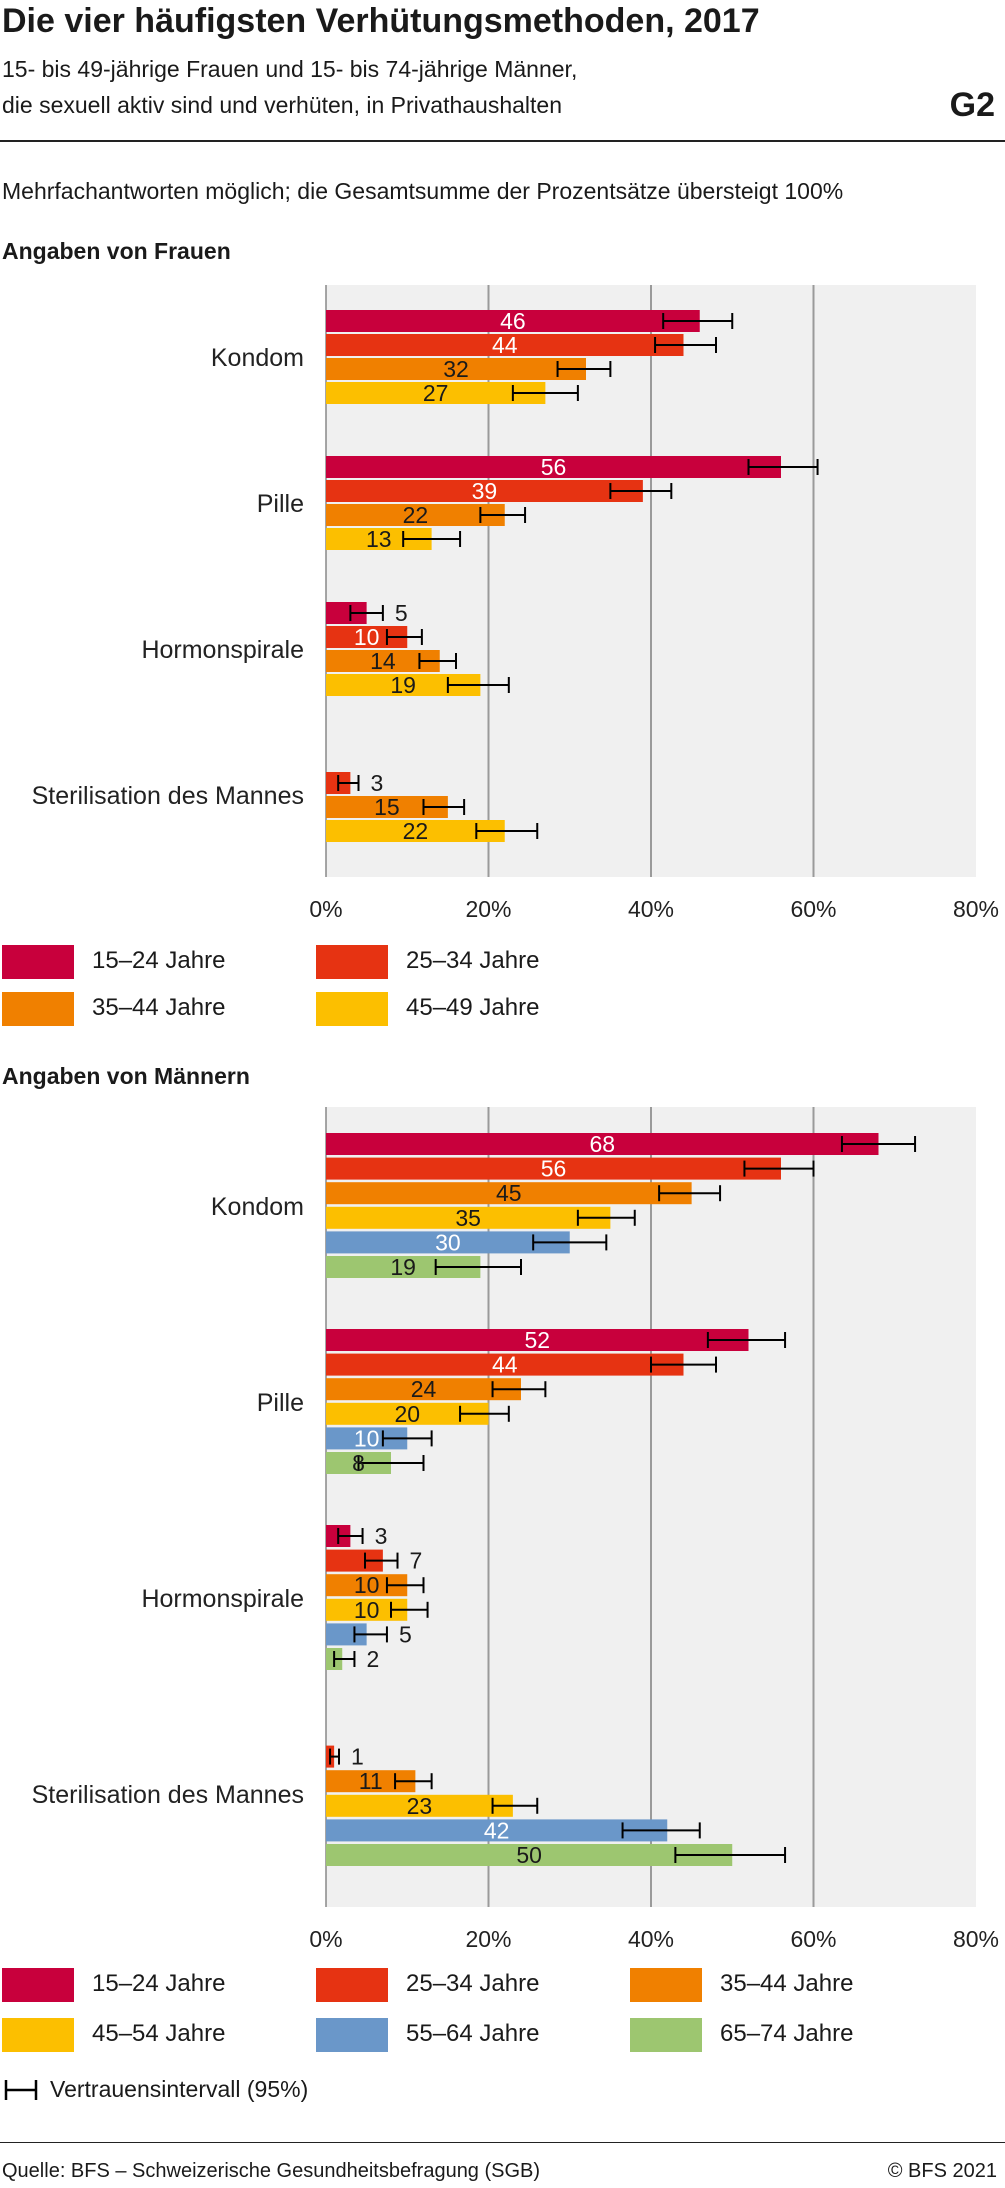 The height and width of the screenshot is (2188, 1005). Describe the element at coordinates (222, 650) in the screenshot. I see `category-label: Hormonspirale` at that location.